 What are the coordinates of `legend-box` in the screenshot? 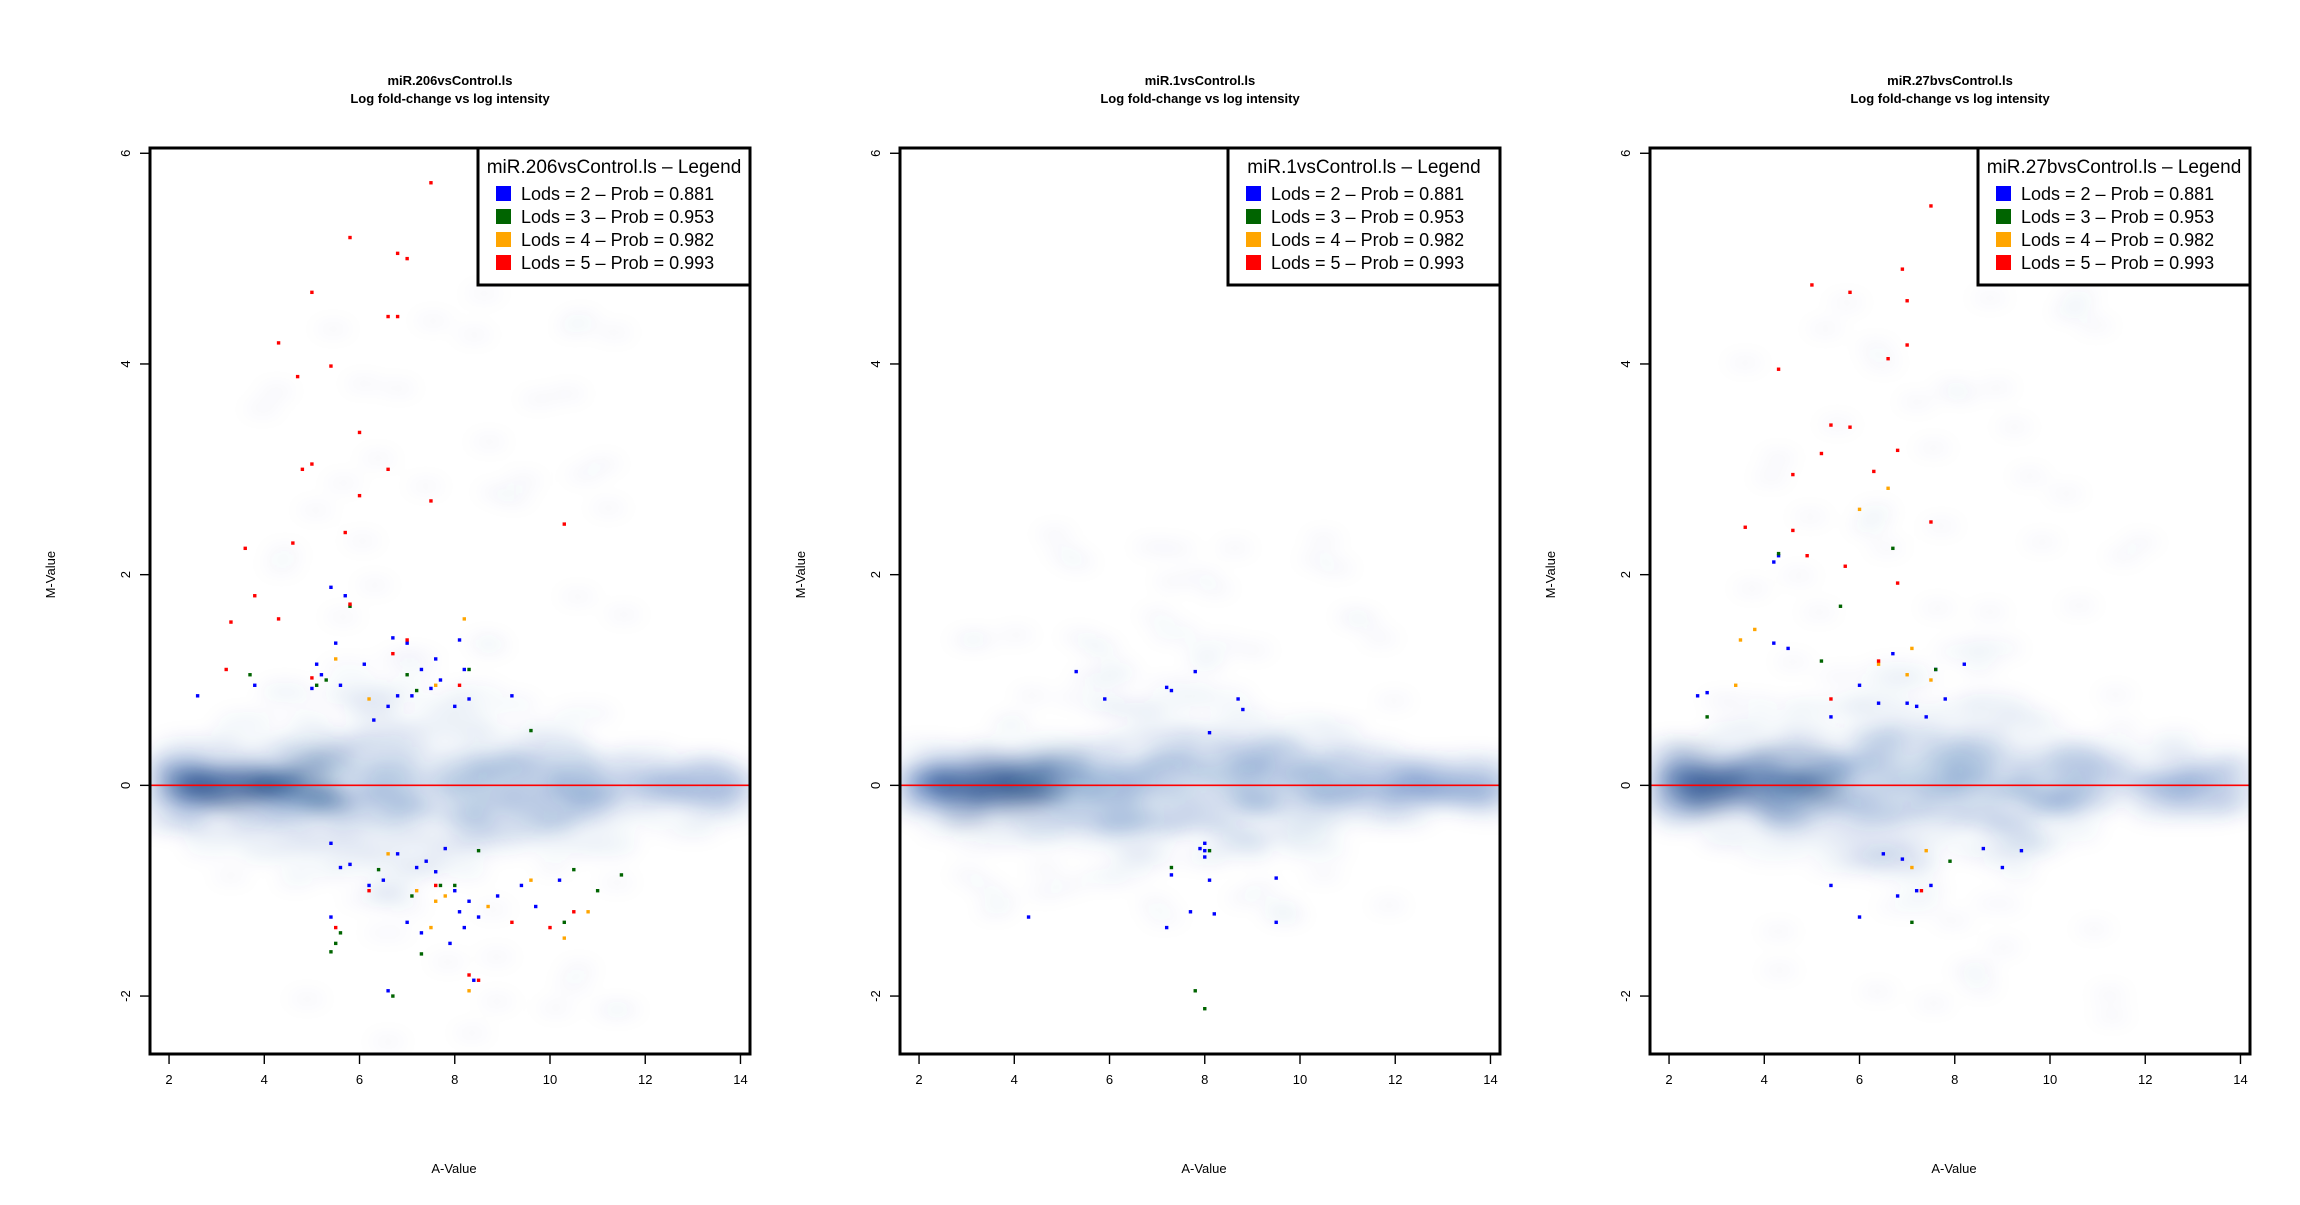 It's located at (1364, 216).